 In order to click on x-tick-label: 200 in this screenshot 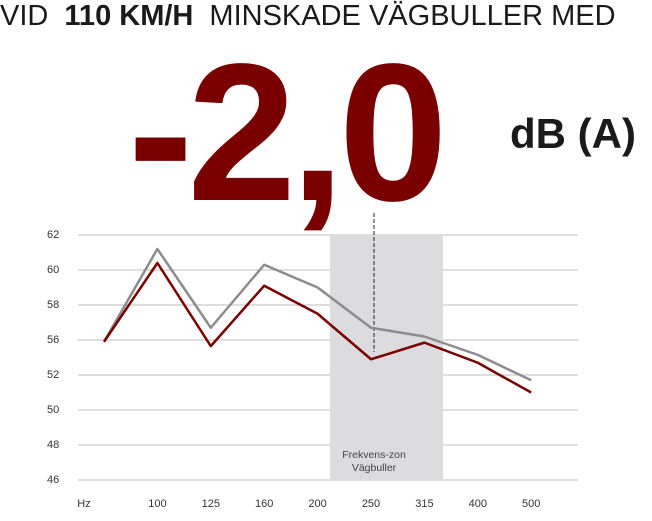, I will do `click(317, 504)`.